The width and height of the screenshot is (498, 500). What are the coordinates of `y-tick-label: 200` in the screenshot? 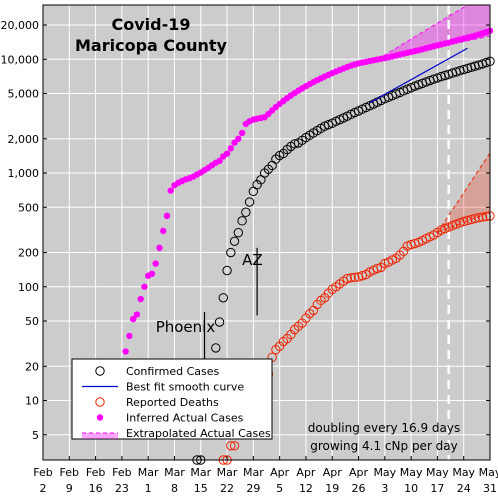 It's located at (28, 253).